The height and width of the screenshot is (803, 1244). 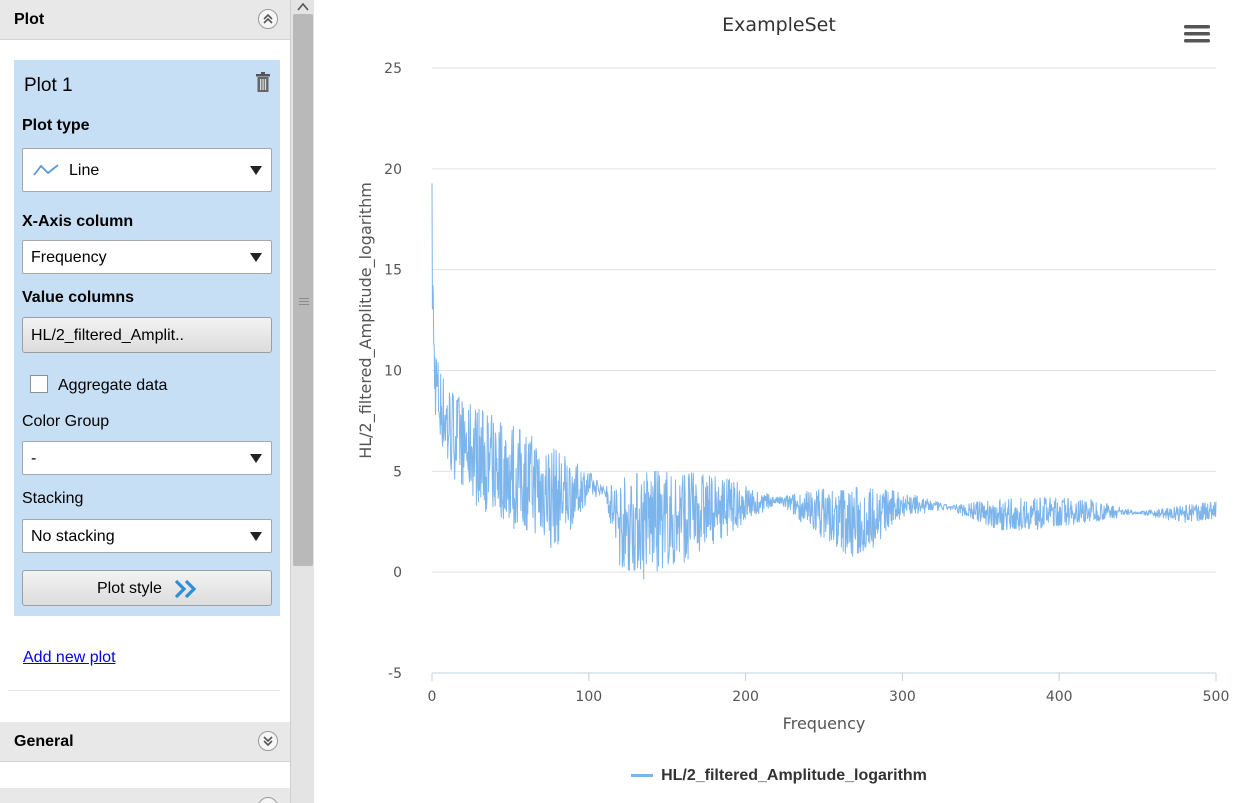 What do you see at coordinates (145, 742) in the screenshot?
I see `general-section-header: General` at bounding box center [145, 742].